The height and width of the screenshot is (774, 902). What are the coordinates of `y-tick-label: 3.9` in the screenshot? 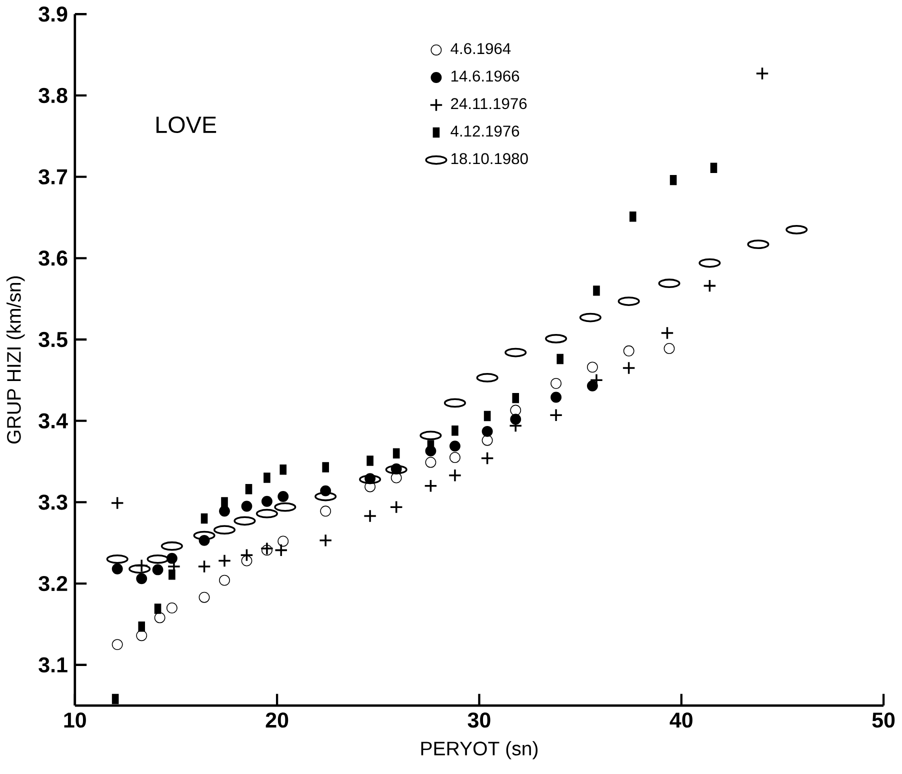 It's located at (53, 14).